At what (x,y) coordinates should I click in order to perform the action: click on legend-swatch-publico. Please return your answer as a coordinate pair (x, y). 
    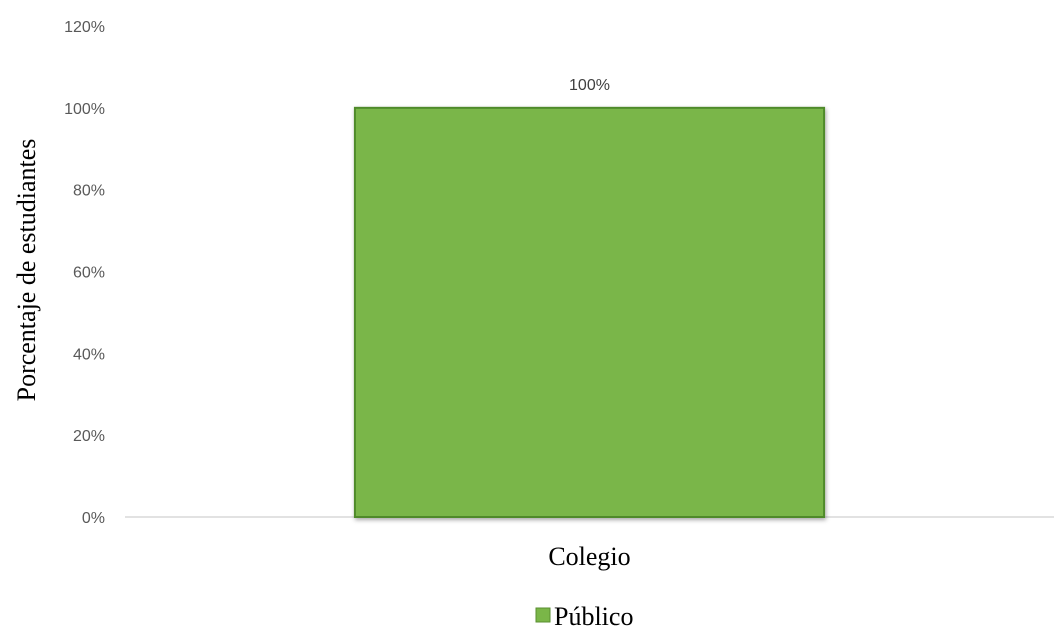
    Looking at the image, I should click on (543, 615).